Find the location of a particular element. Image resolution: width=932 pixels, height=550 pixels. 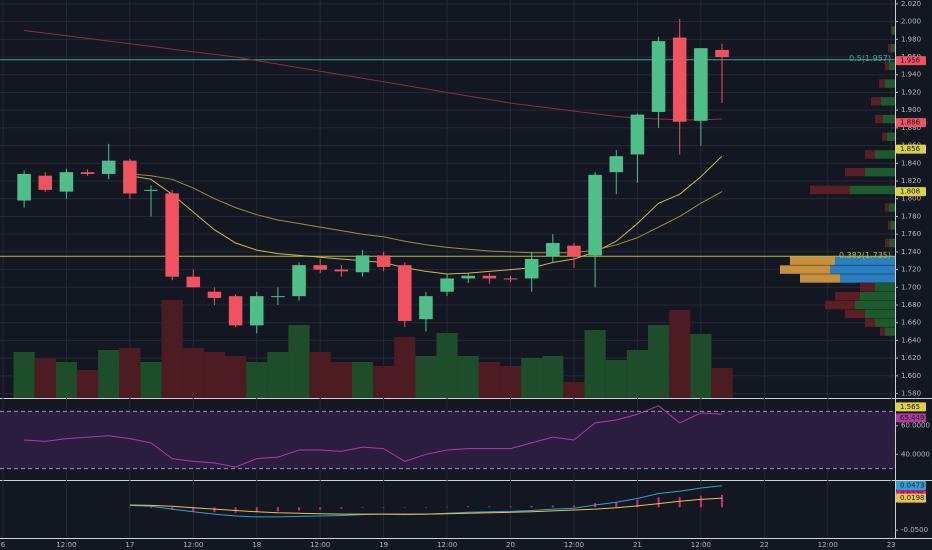

y-tick-label: 1.720 is located at coordinates (911, 270).